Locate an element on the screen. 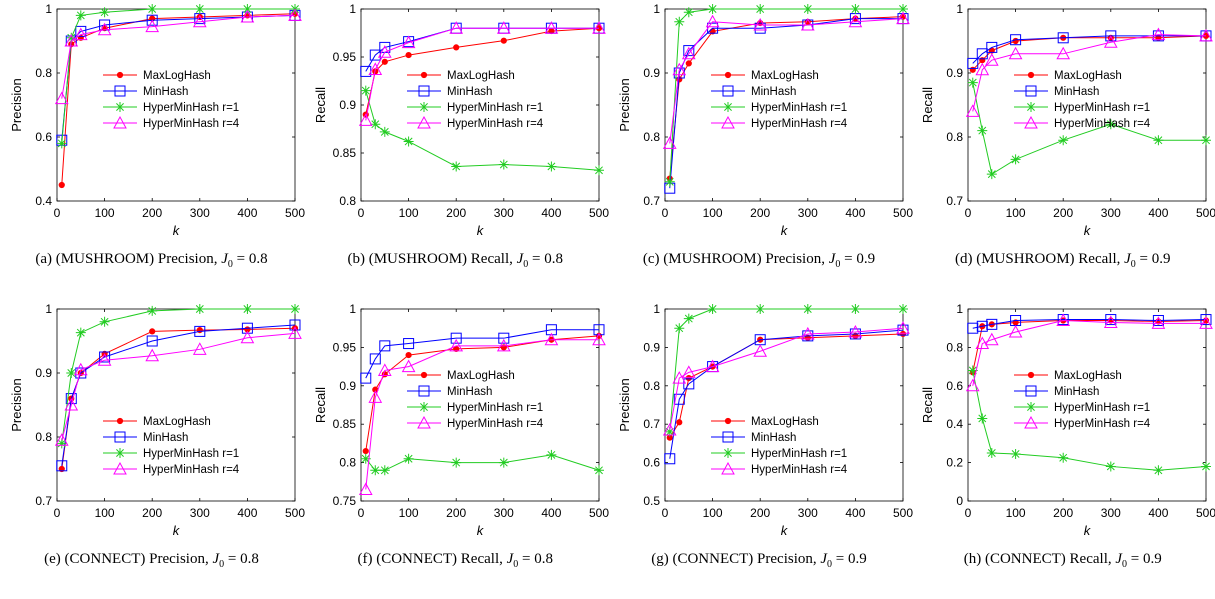 The image size is (1215, 599). caption-text: (c) (MUSHROOM) Precision, is located at coordinates (735, 259).